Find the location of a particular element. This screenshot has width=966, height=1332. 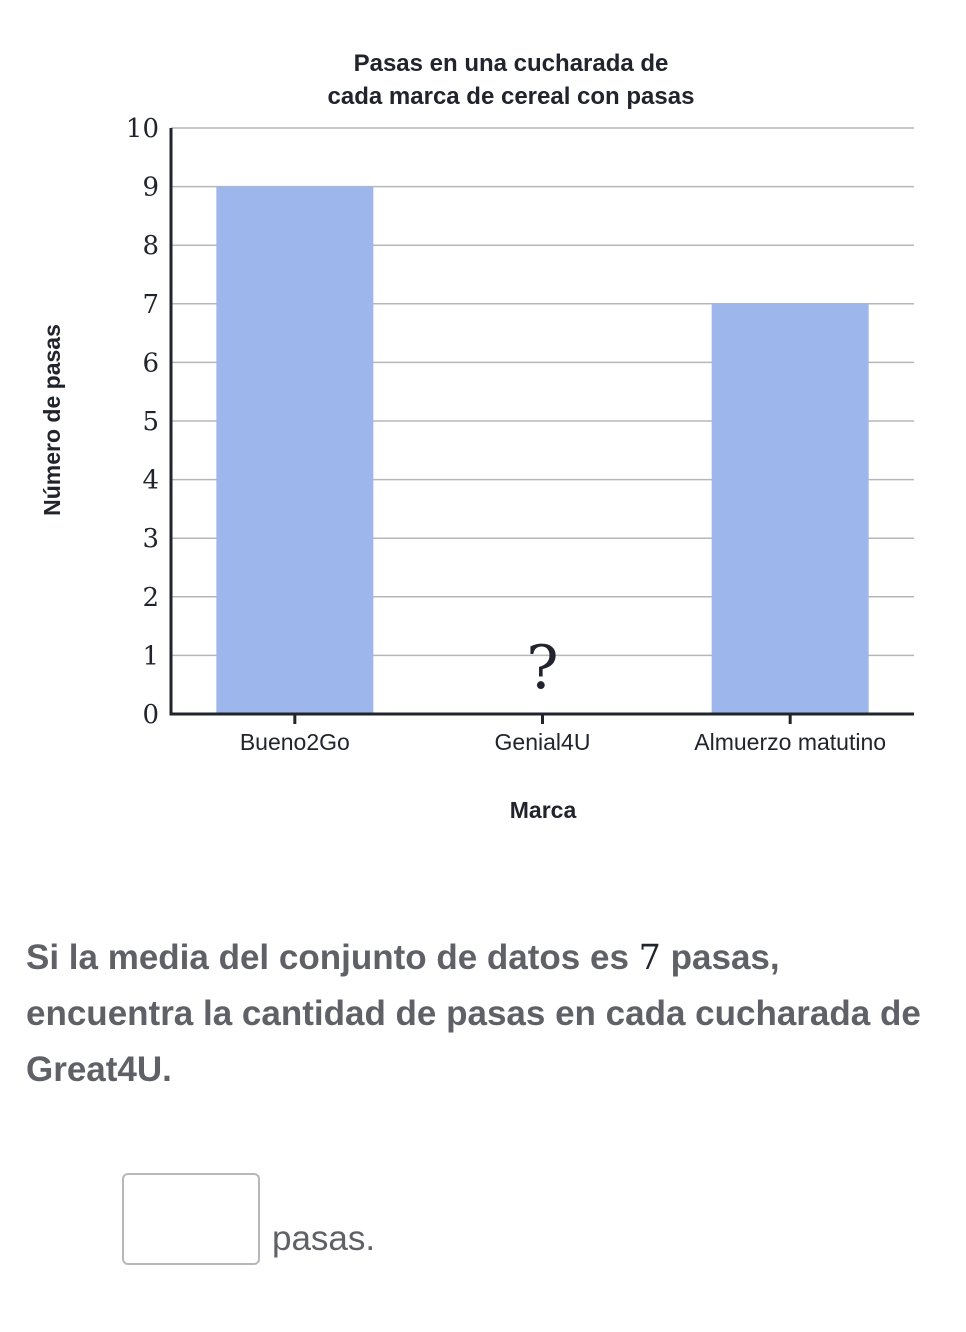

y-tick-label: 10 is located at coordinates (142, 129).